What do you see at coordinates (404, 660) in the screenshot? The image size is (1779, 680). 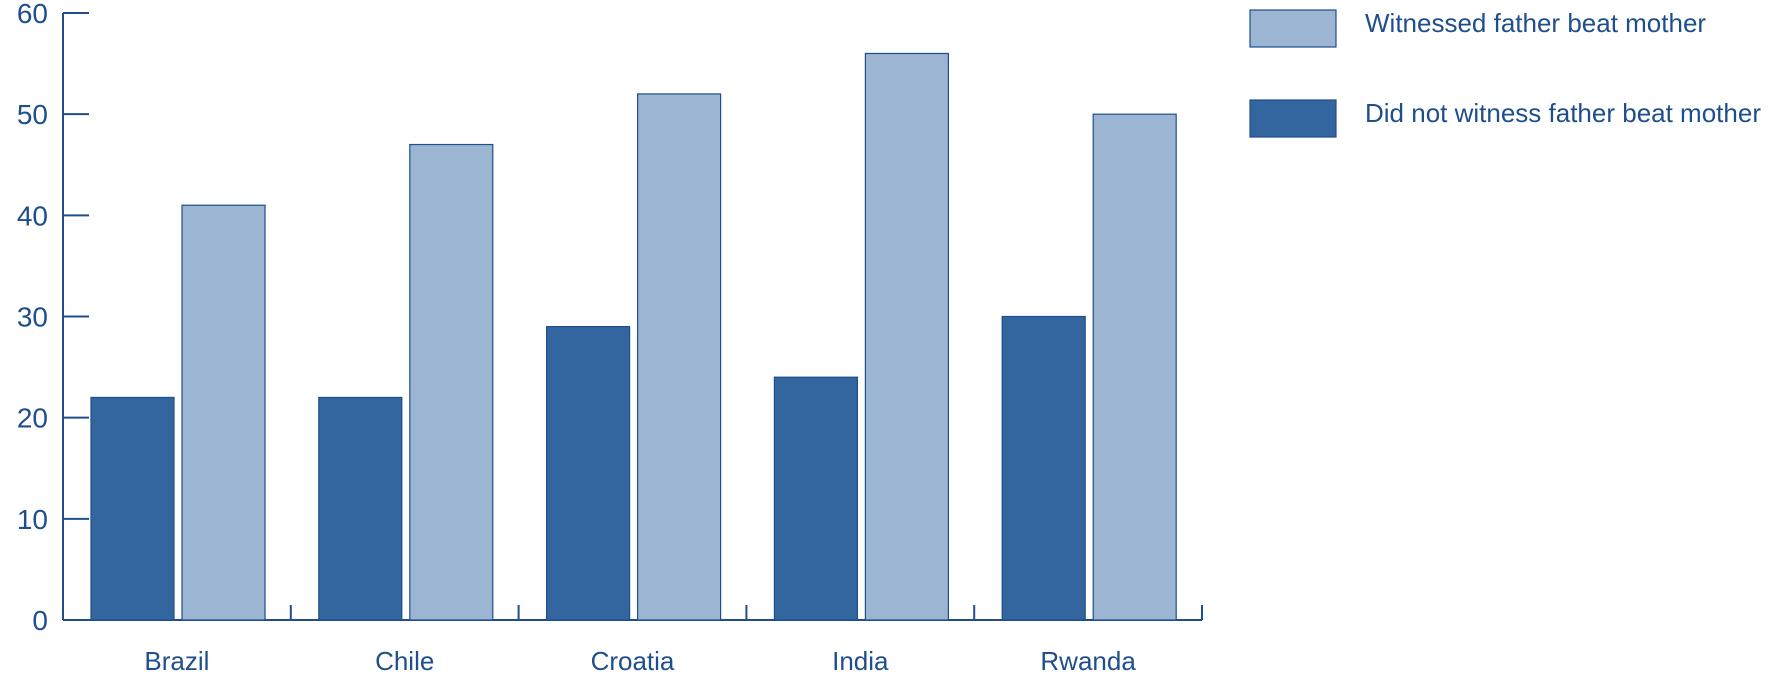 I see `x-tick-label: Chile` at bounding box center [404, 660].